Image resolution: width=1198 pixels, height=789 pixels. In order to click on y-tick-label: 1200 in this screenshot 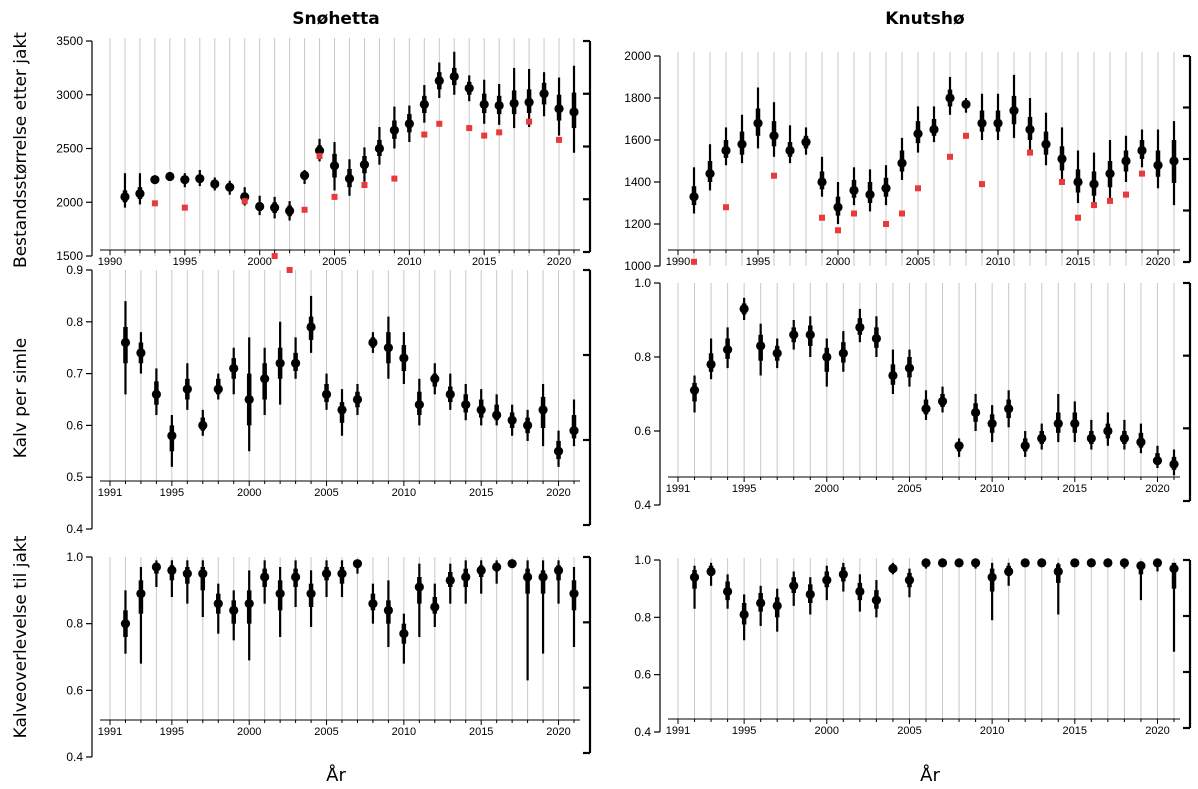, I will do `click(637, 224)`.